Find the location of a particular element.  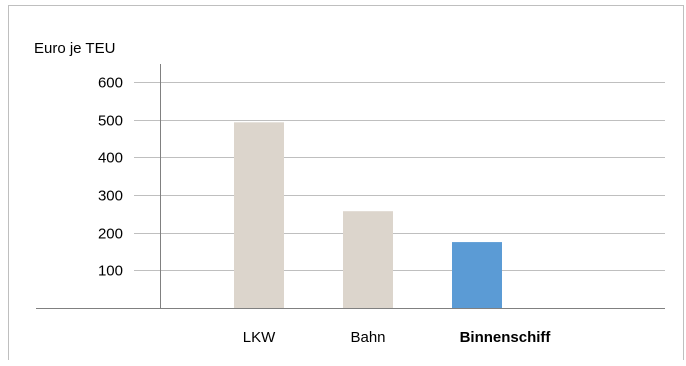

y-tick-label: 100 is located at coordinates (110, 271).